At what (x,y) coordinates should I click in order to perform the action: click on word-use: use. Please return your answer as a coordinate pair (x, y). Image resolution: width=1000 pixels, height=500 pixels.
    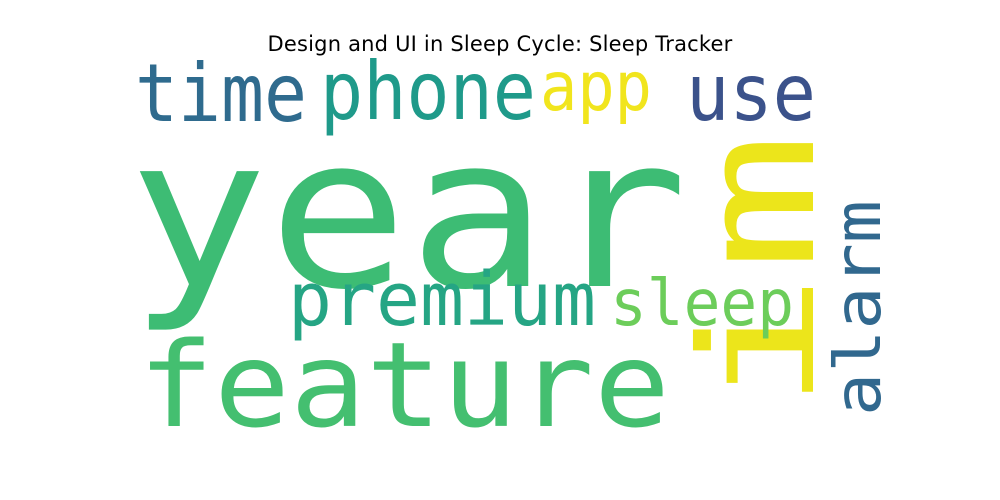
    Looking at the image, I should click on (751, 94).